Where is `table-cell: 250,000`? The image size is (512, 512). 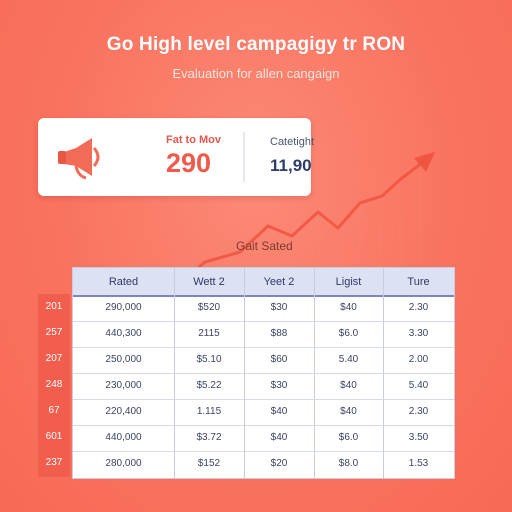
table-cell: 250,000 is located at coordinates (123, 359).